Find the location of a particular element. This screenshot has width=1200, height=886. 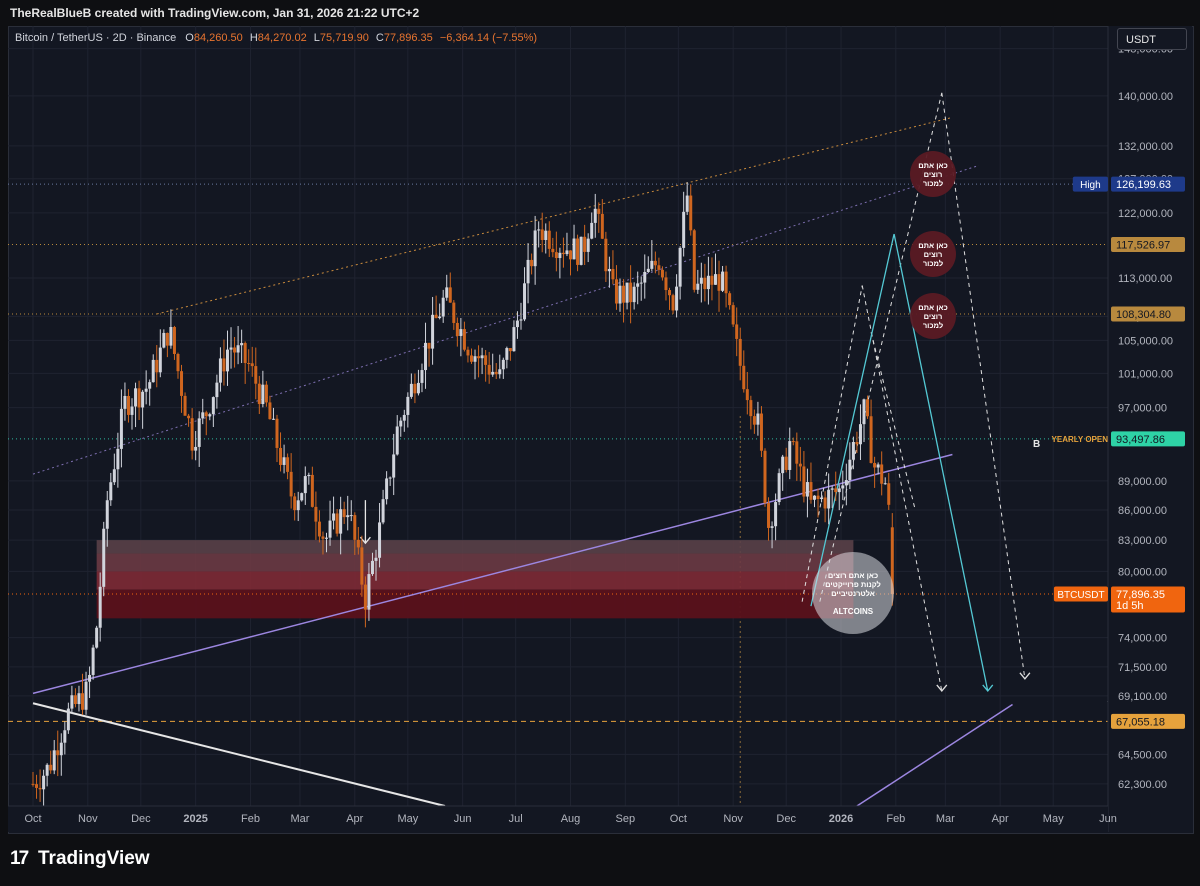

level-label: YEARLY OPEN is located at coordinates (1080, 439).